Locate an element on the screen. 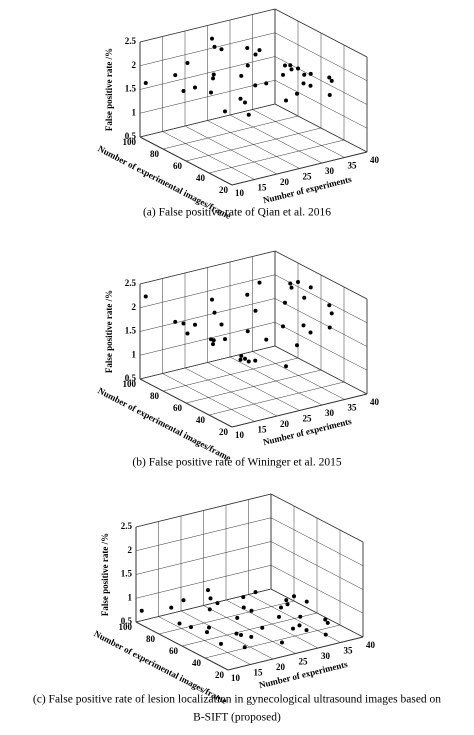 The height and width of the screenshot is (735, 474). z-tick-label: 0.5 is located at coordinates (131, 136).